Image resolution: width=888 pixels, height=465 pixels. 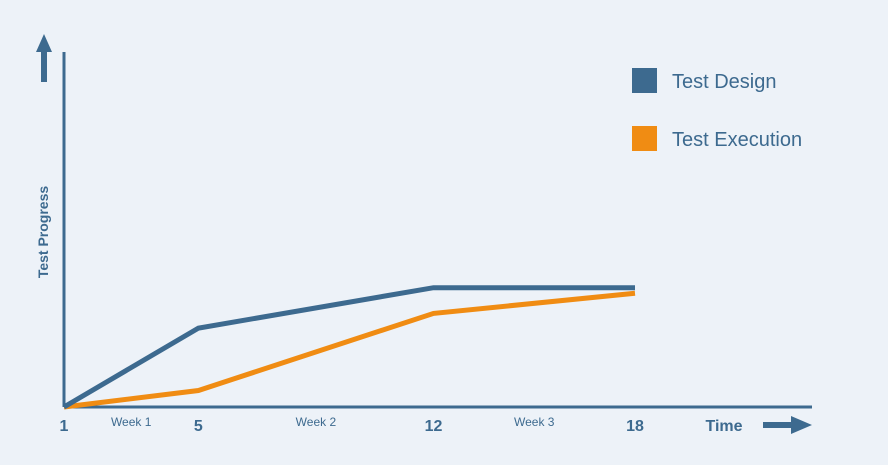 I want to click on x-tick-label: 18, so click(x=635, y=426).